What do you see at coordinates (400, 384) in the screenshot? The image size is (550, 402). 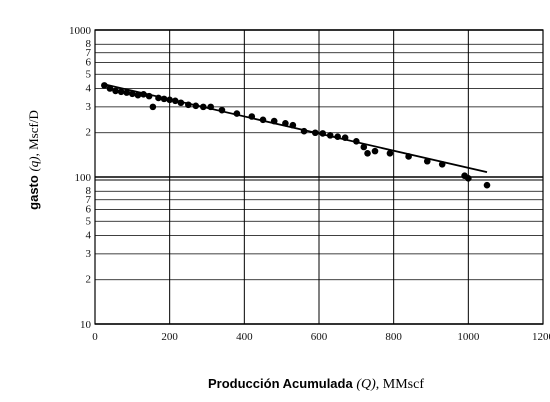 I see `x-axis-label-unit: , MMscf` at bounding box center [400, 384].